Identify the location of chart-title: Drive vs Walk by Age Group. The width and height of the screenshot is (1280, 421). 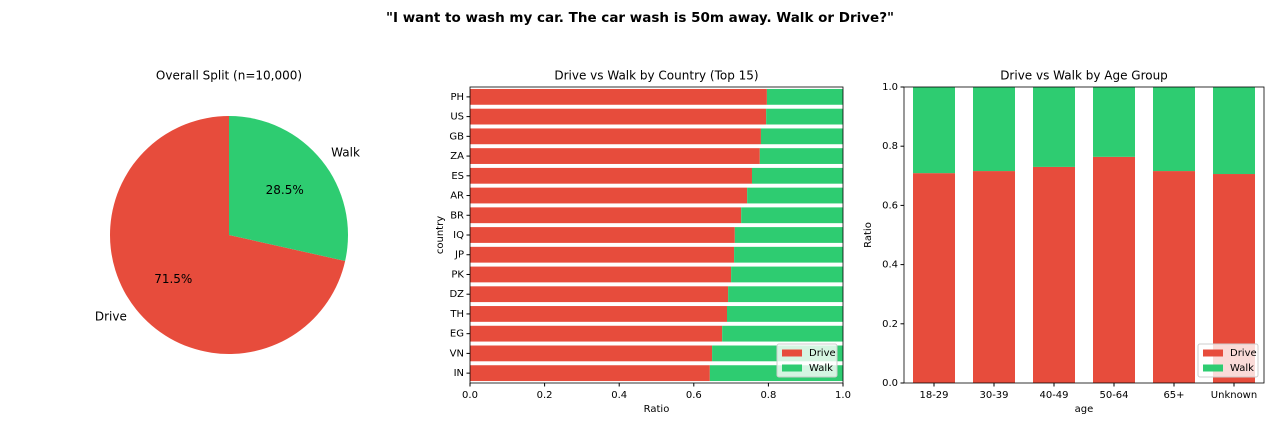
(1084, 76).